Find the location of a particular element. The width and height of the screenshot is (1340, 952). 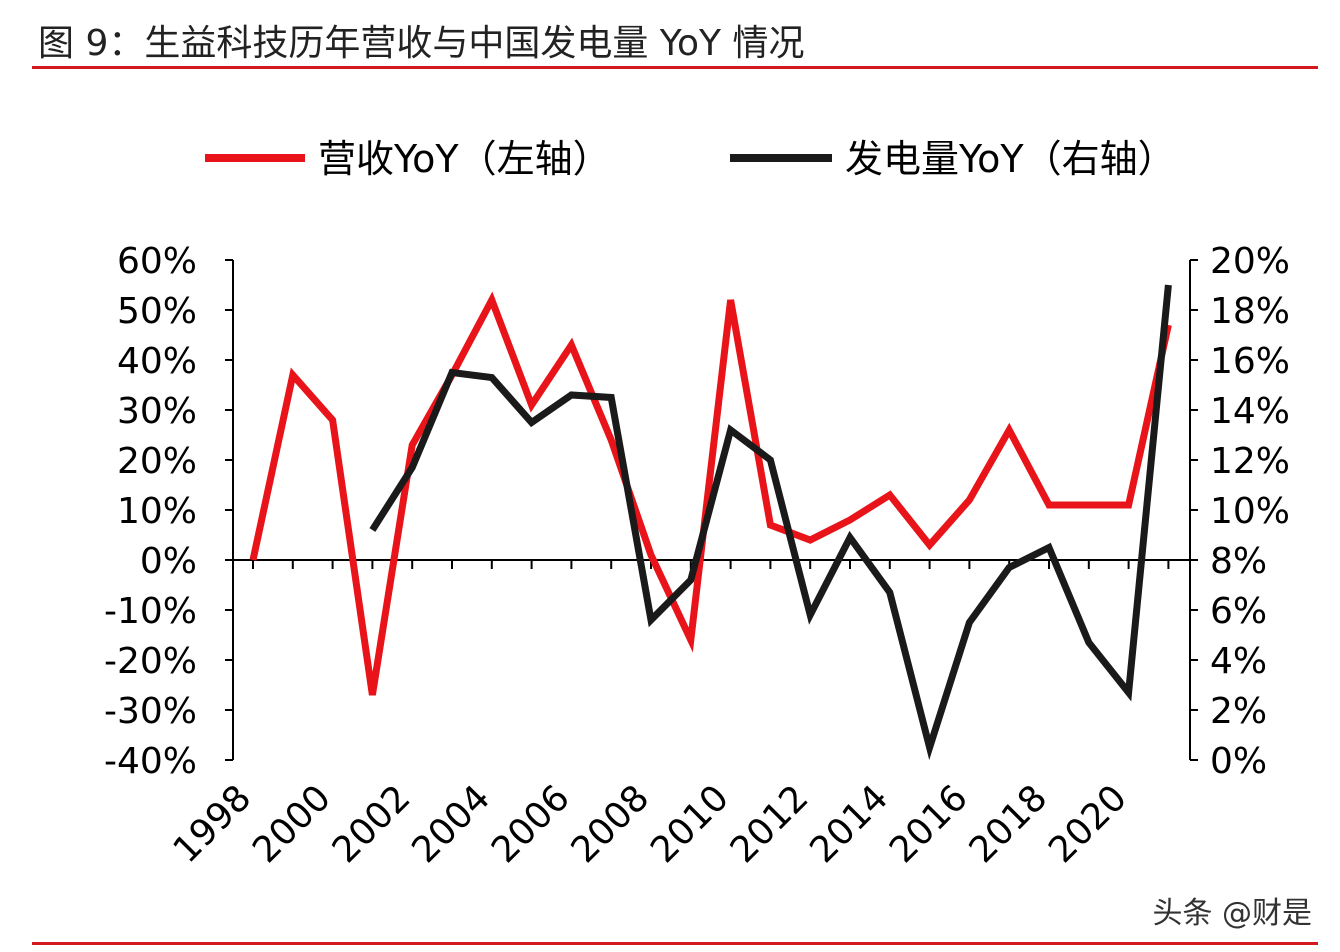

left-y-tick-label: 10% is located at coordinates (157, 511).